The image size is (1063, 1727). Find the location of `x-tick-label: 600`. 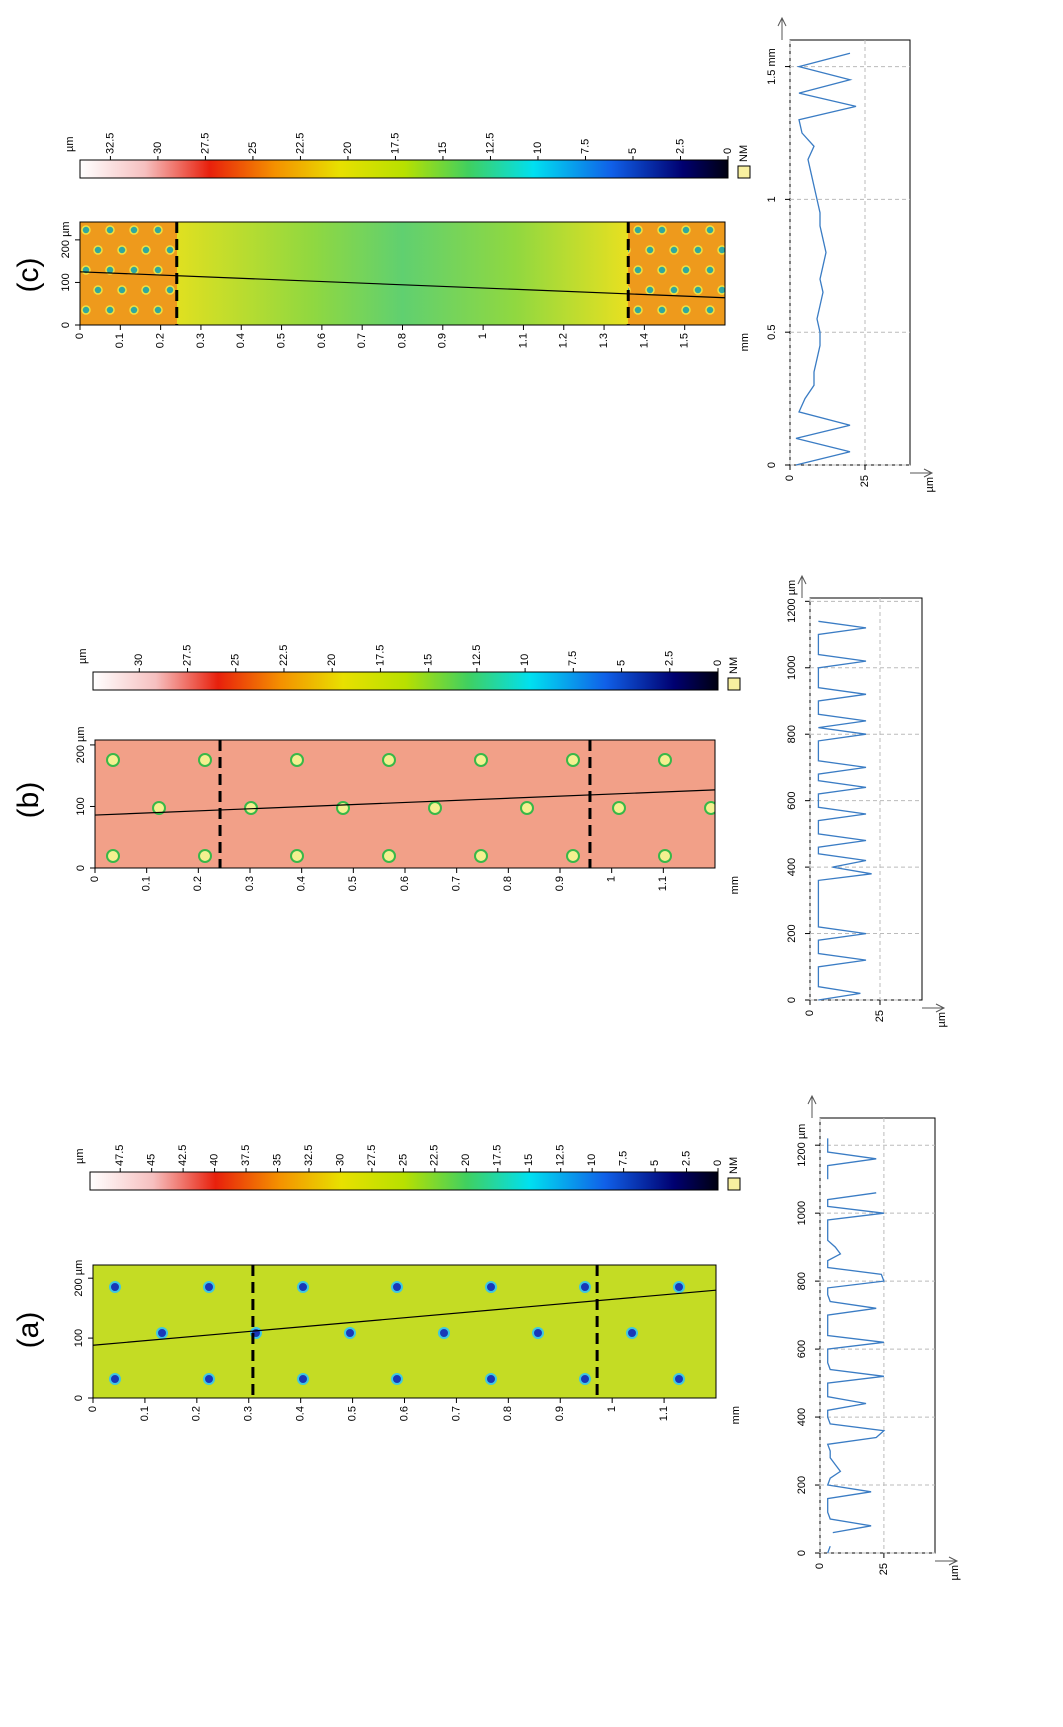

x-tick-label: 600 is located at coordinates (802, 1349).